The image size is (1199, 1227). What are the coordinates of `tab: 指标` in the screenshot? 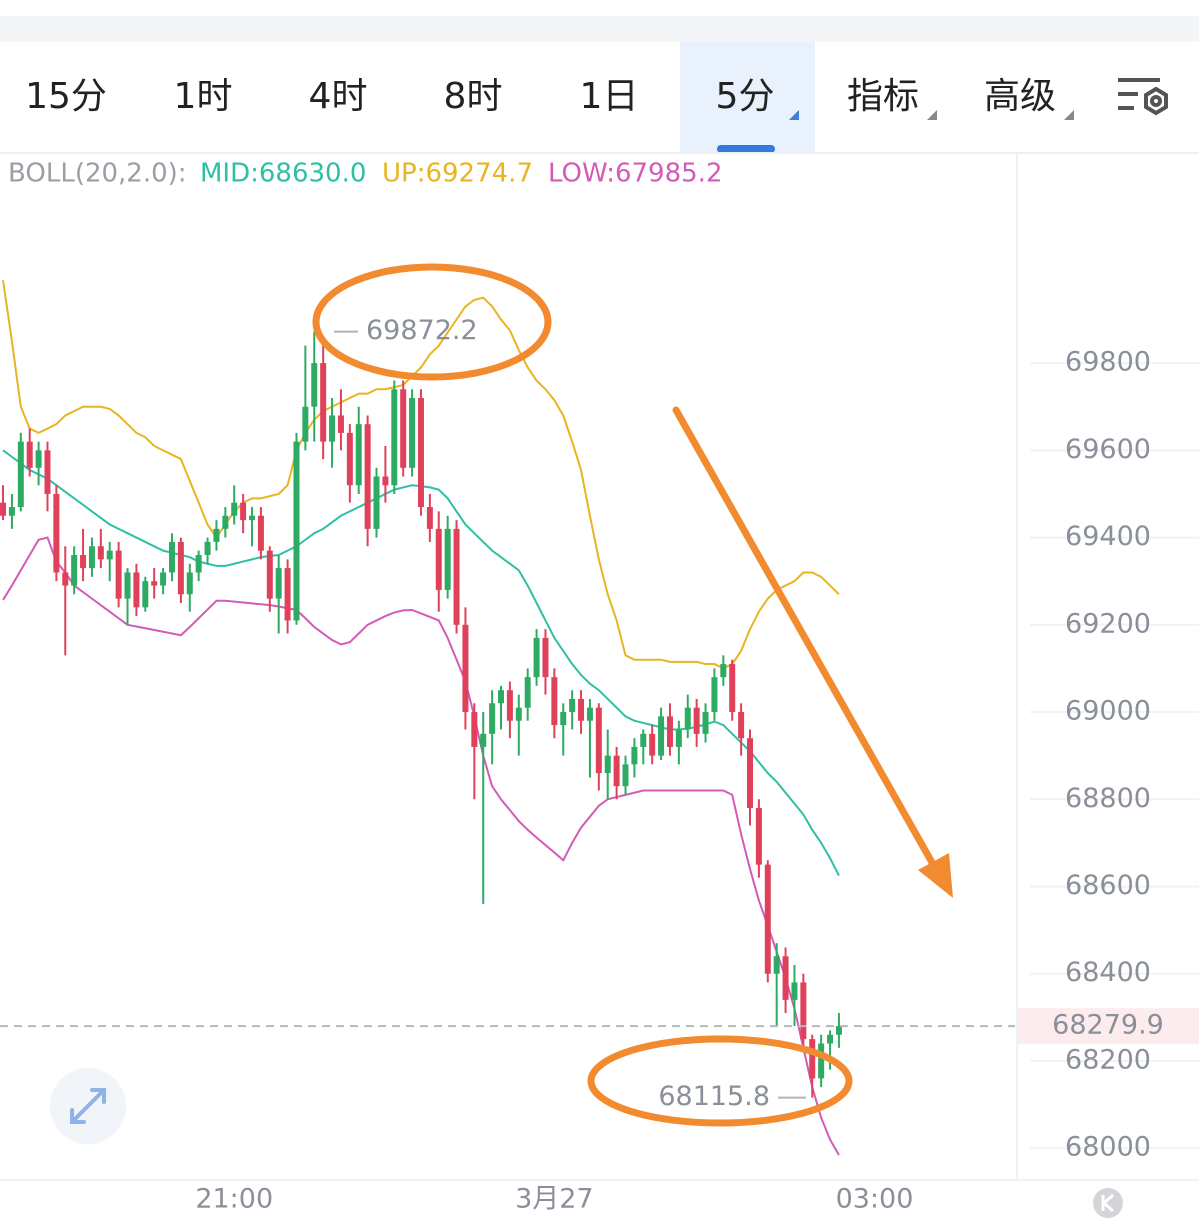 It's located at (883, 96).